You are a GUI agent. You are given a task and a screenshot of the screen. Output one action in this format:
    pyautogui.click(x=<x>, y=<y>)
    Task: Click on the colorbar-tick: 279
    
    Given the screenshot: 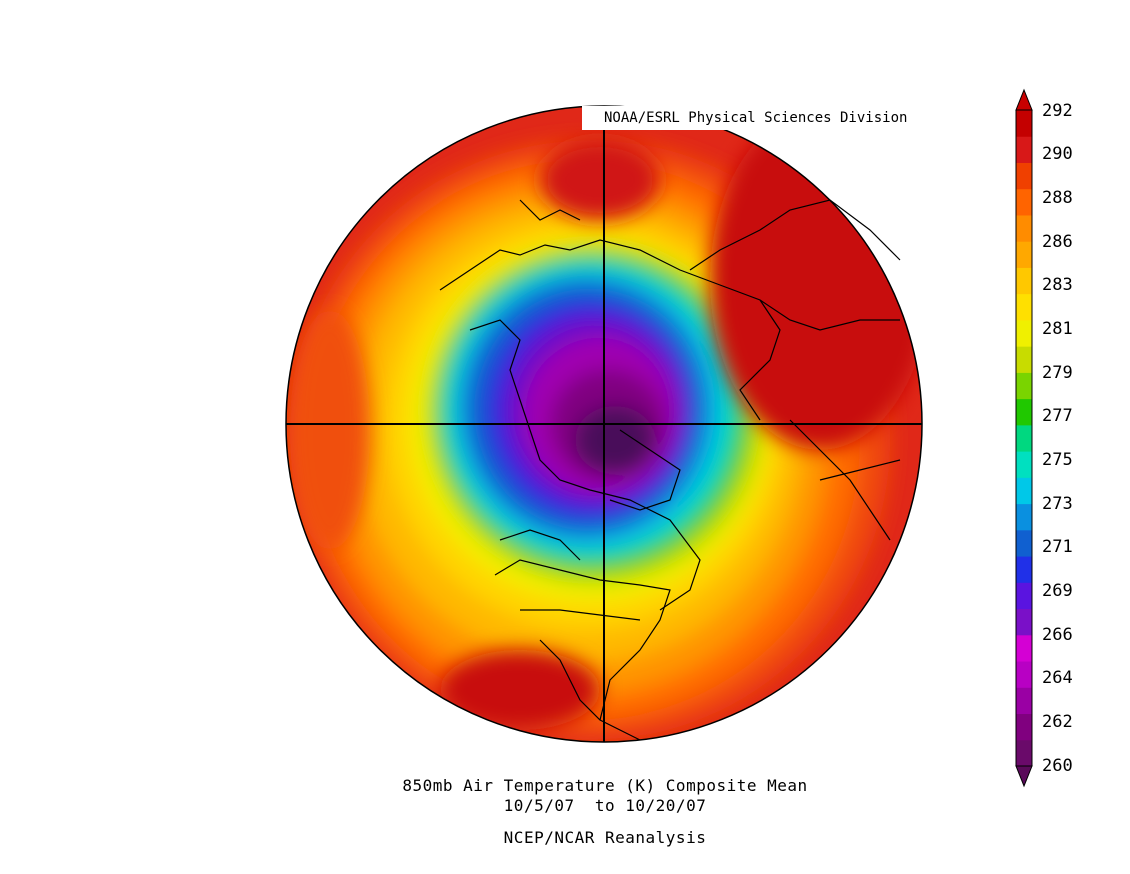 What is the action you would take?
    pyautogui.click(x=1057, y=373)
    